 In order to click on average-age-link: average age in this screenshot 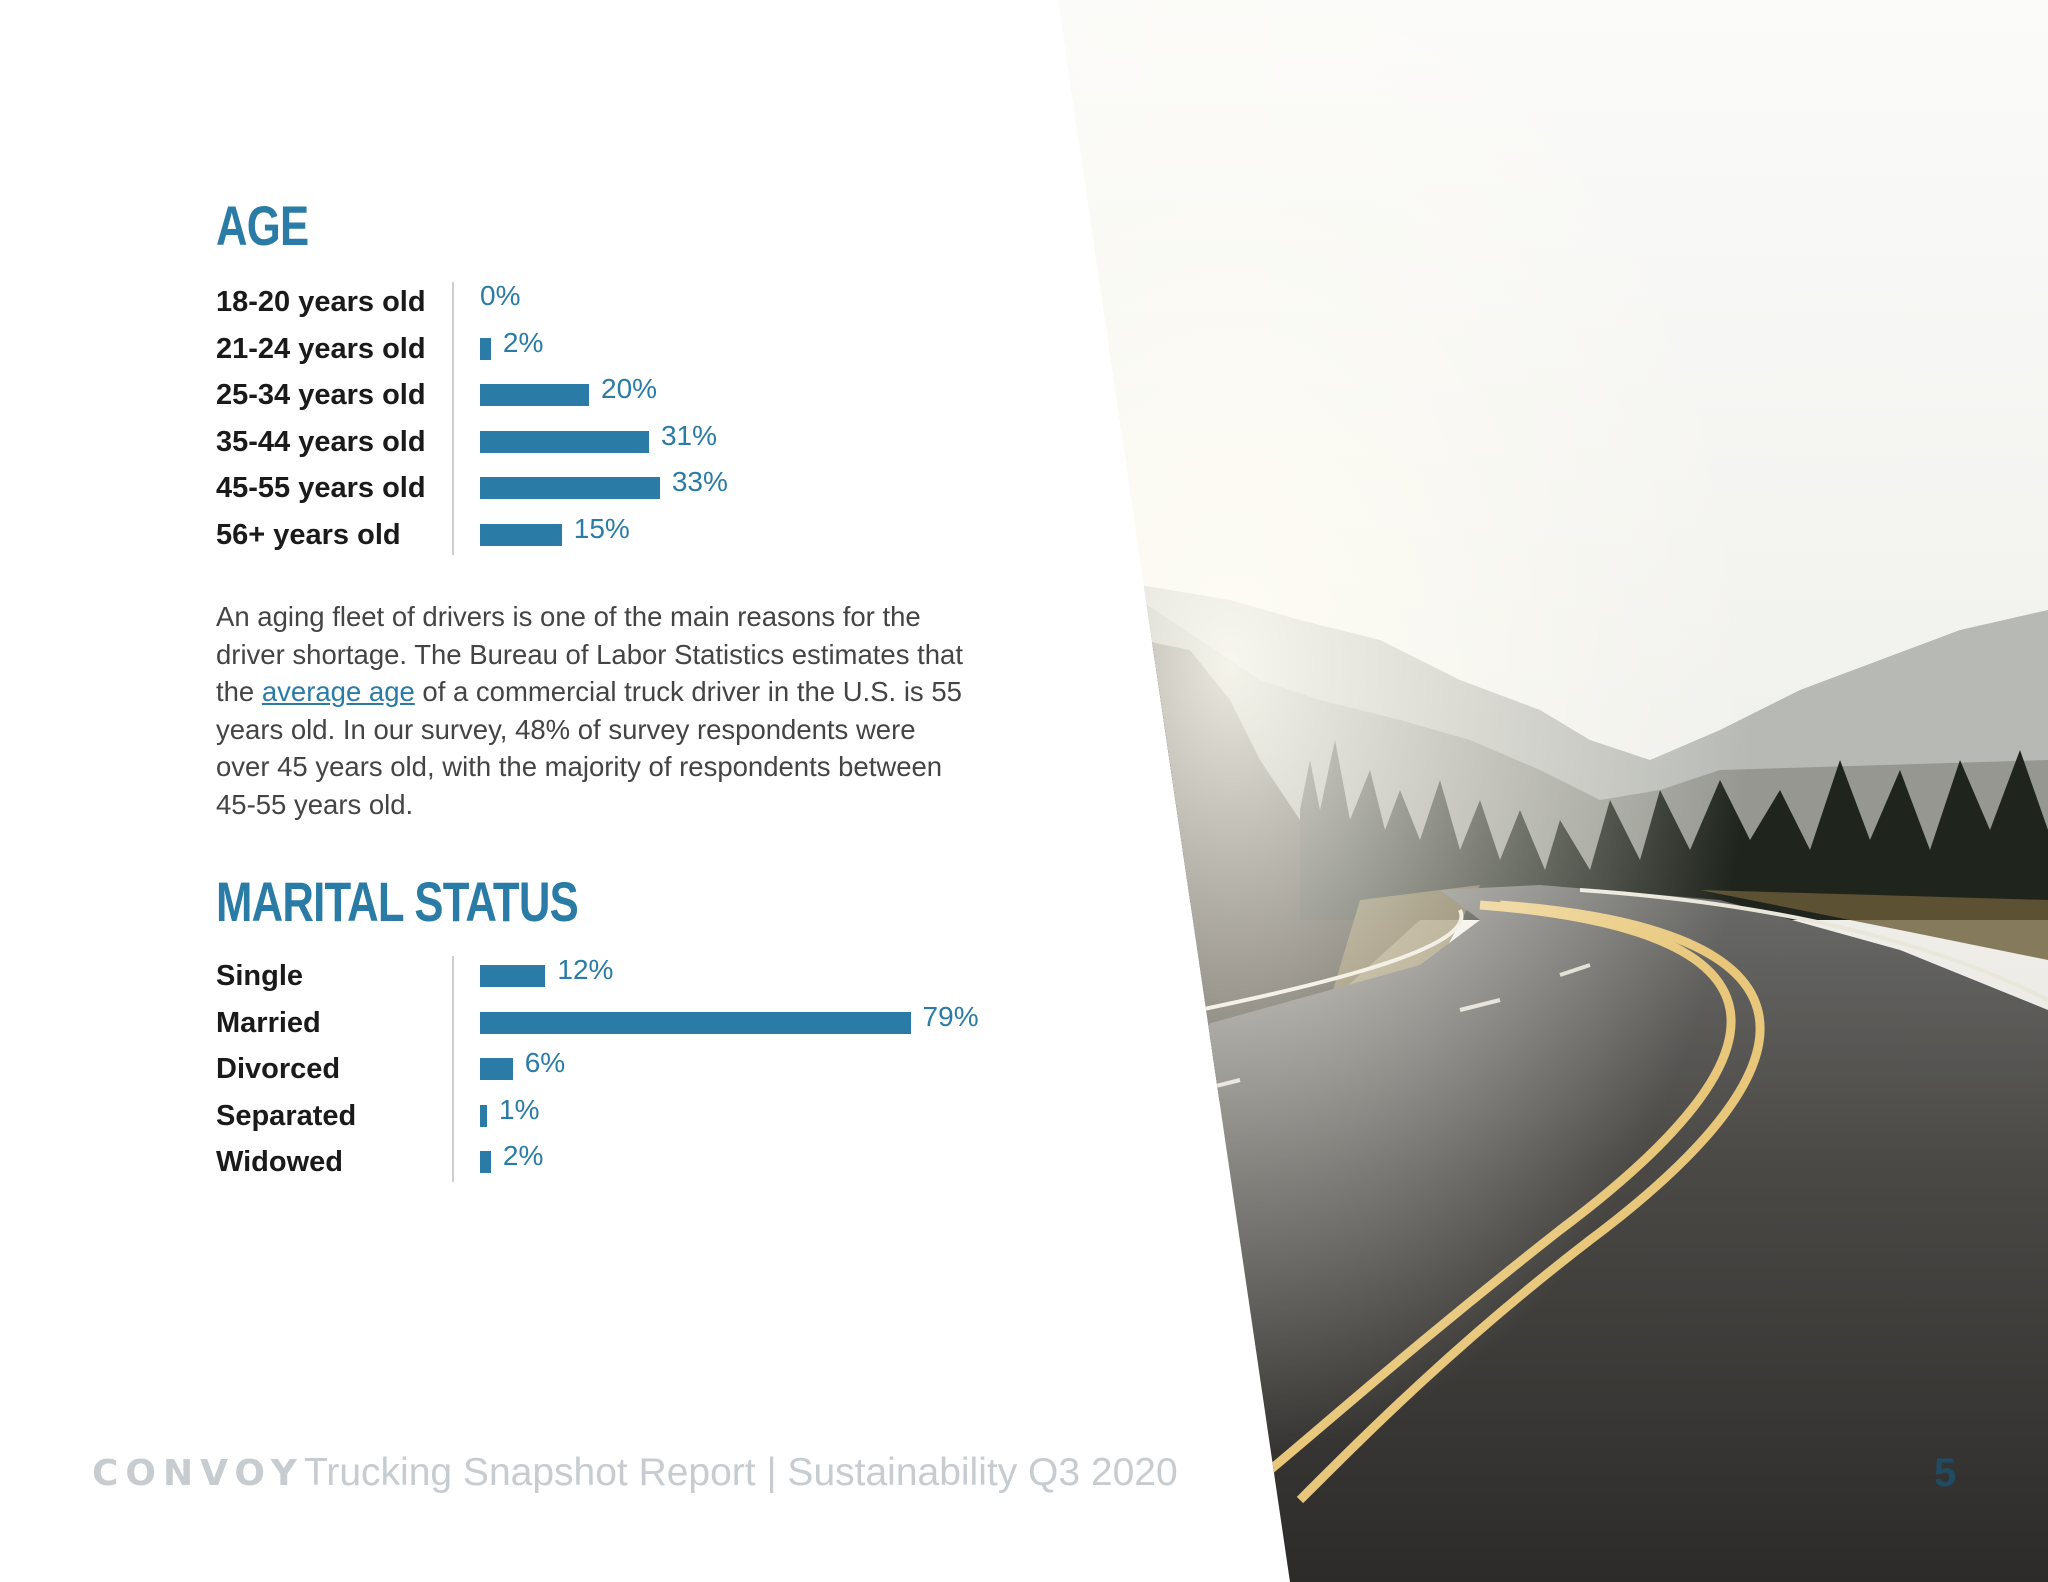, I will do `click(338, 691)`.